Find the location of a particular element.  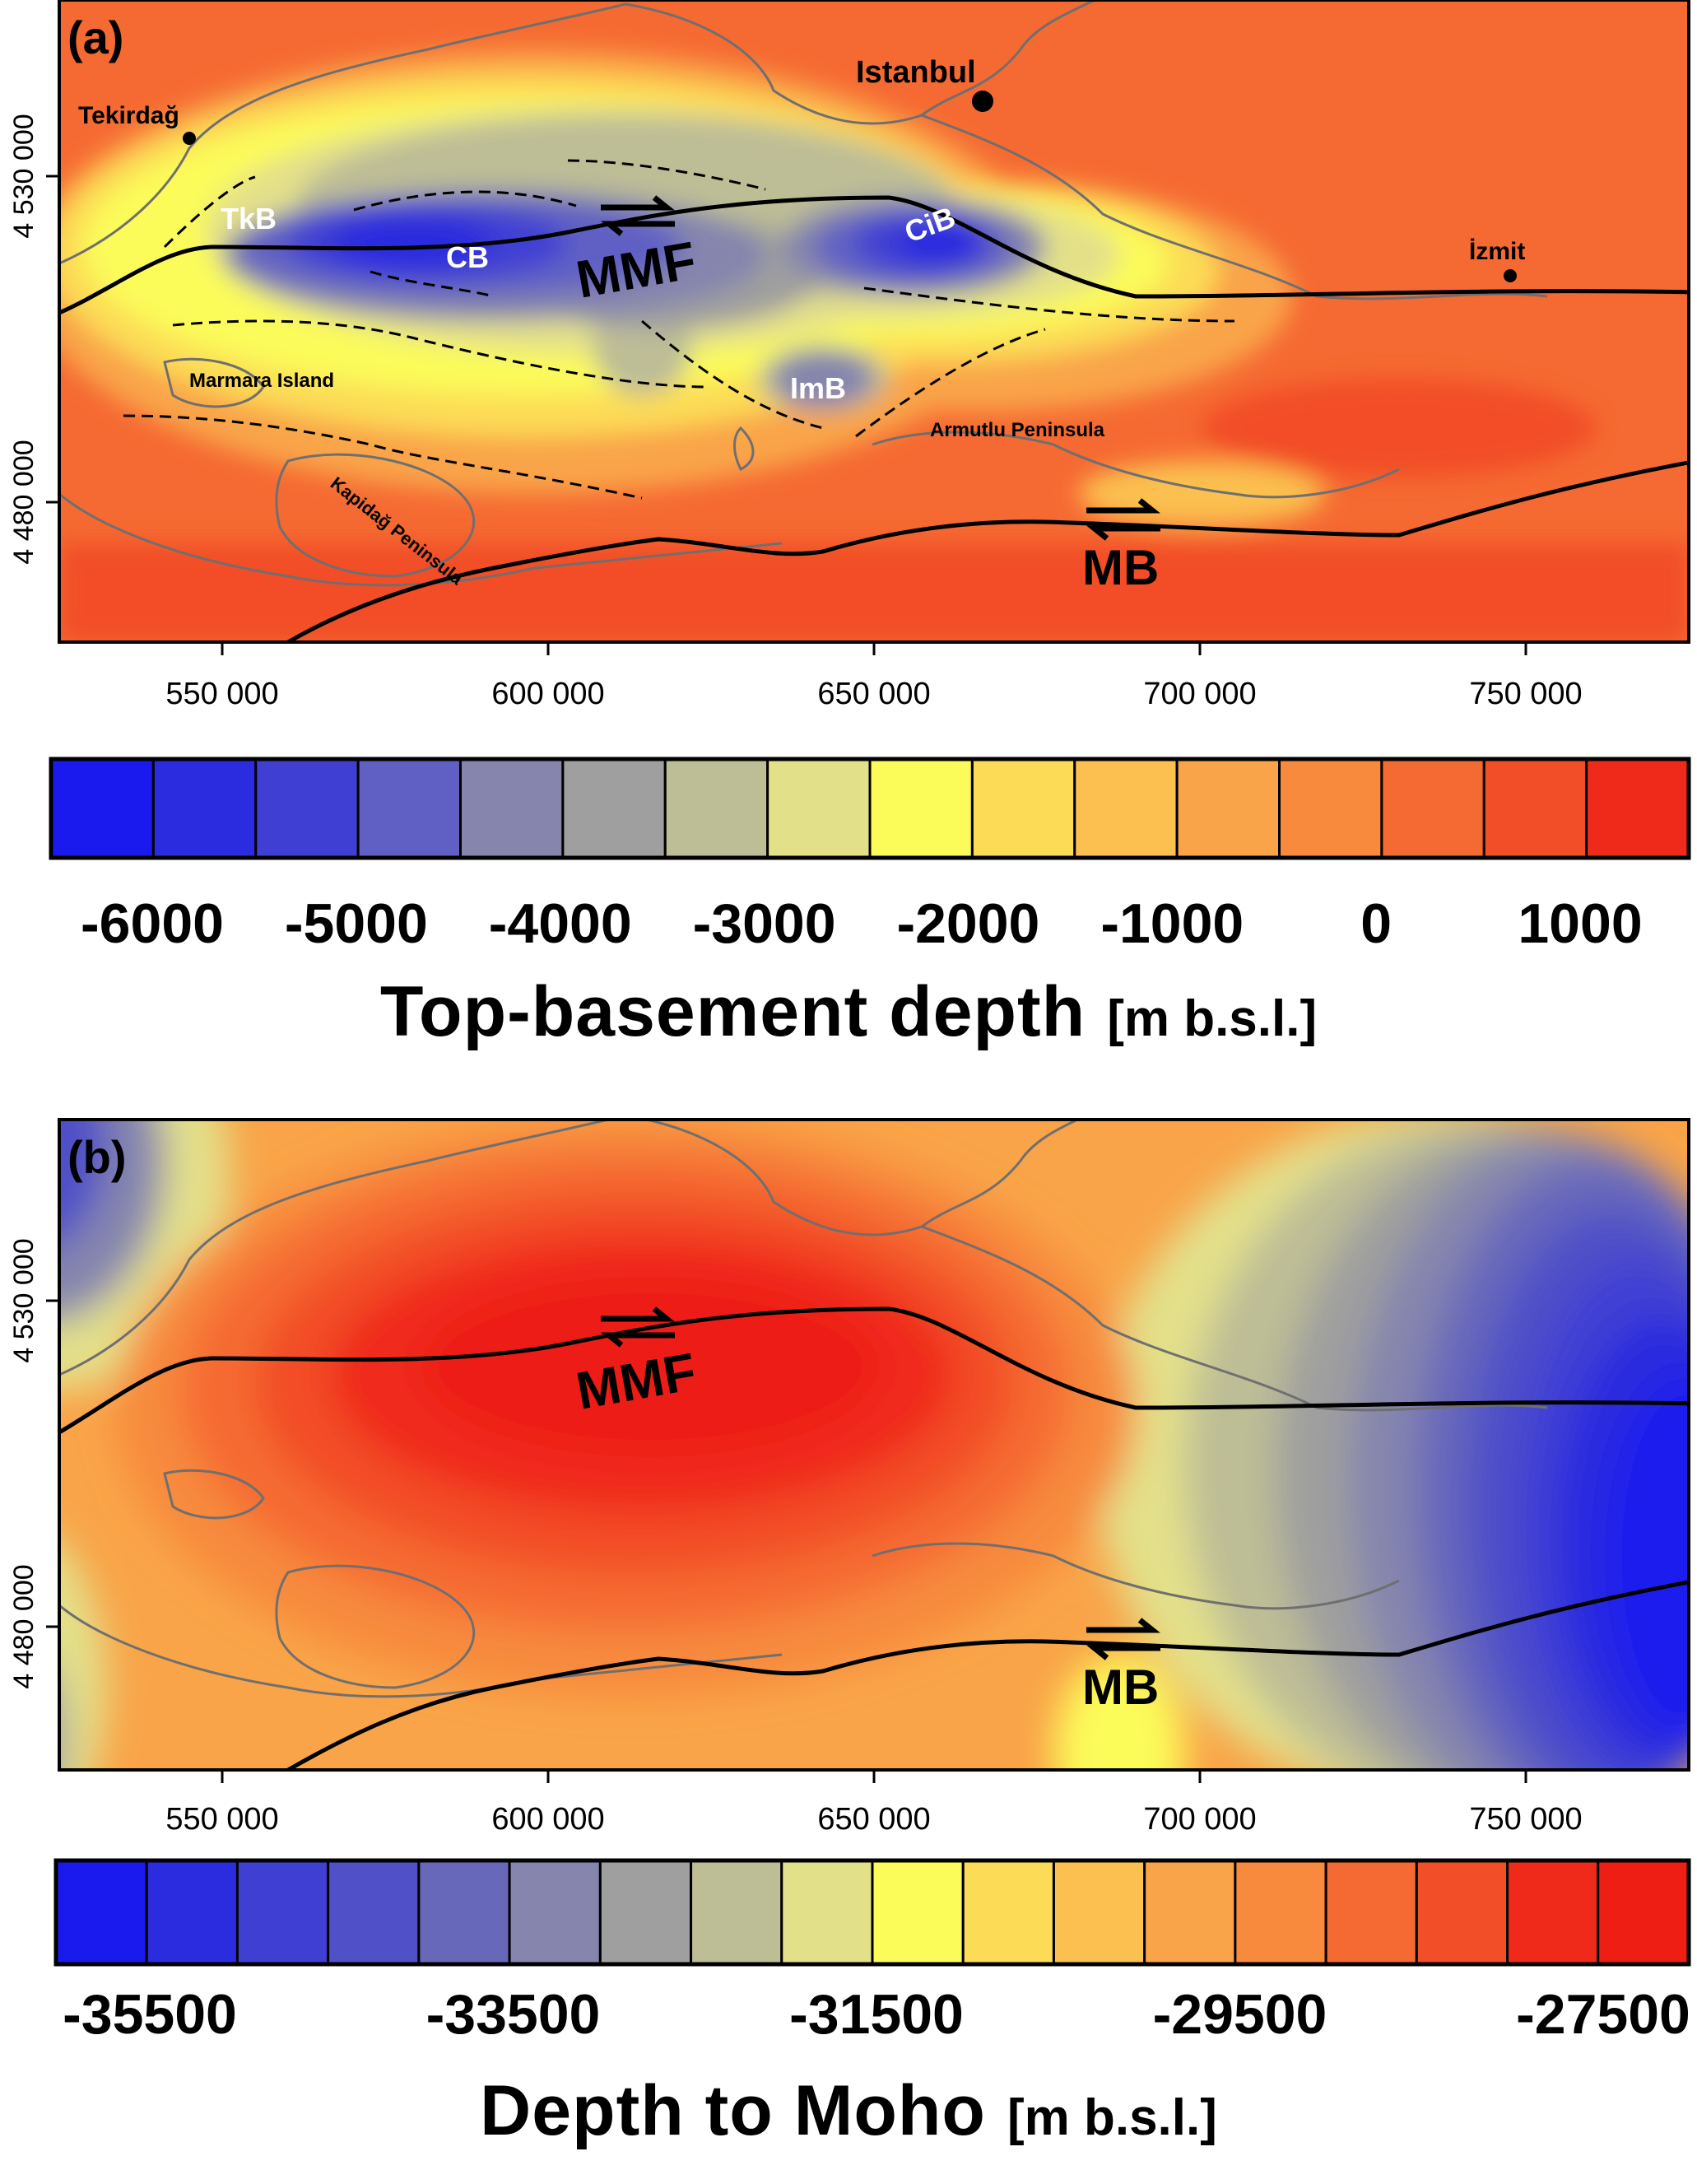

colorbar-tick-label: -6000 is located at coordinates (152, 923).